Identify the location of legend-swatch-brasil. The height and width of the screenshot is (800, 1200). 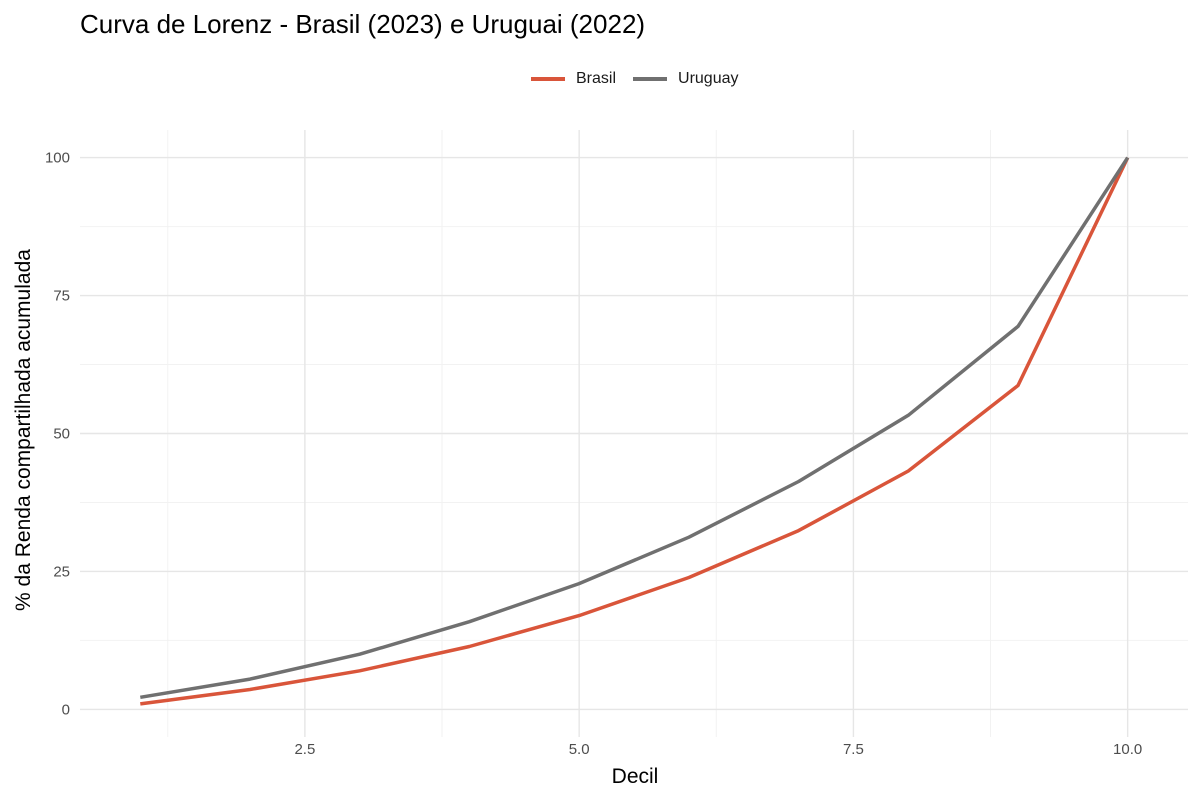
(548, 79).